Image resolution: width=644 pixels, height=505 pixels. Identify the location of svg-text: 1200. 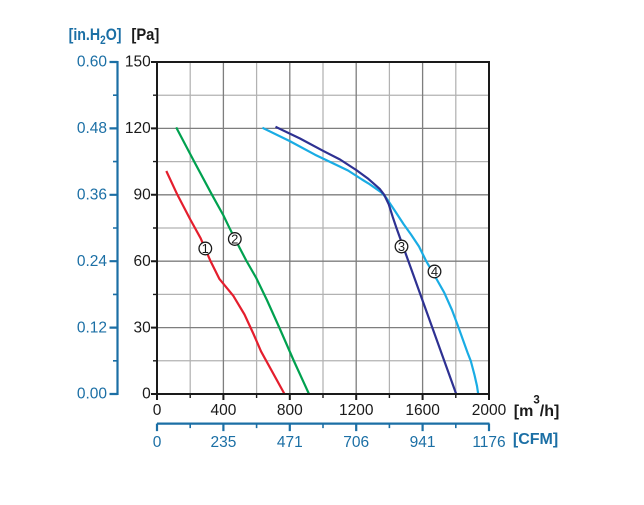
(356, 410).